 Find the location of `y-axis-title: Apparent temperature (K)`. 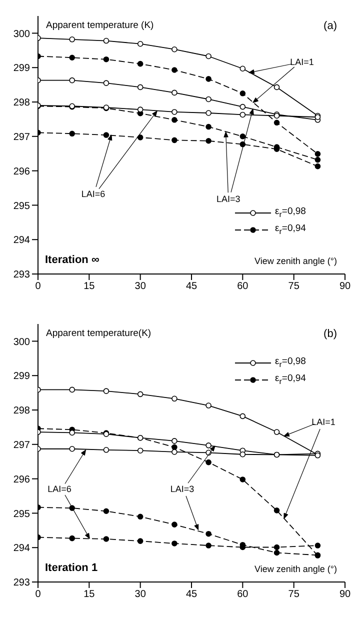

y-axis-title: Apparent temperature (K) is located at coordinates (100, 25).